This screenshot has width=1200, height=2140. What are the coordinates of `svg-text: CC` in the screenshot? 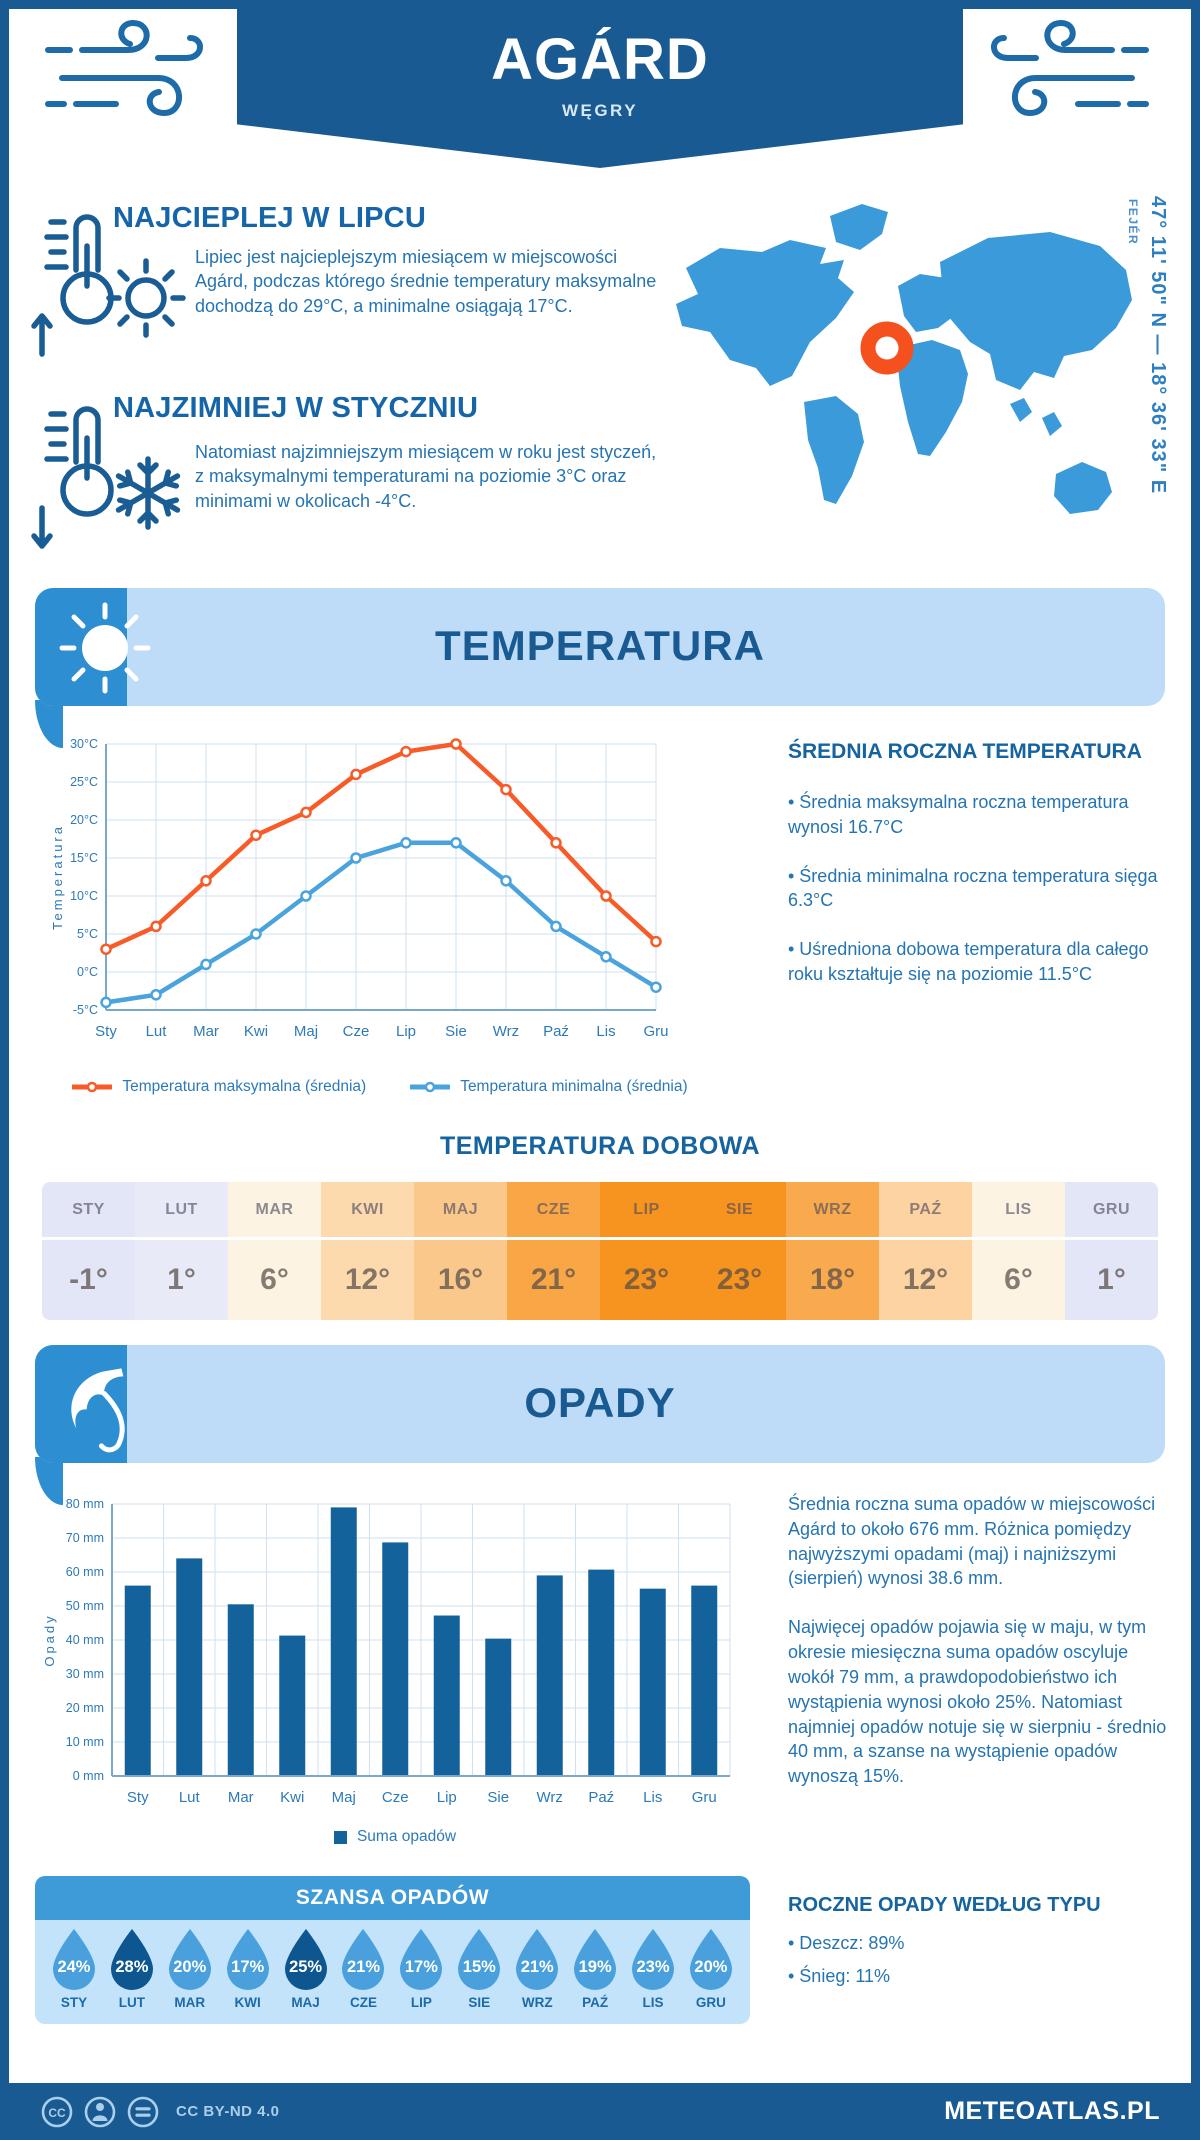 It's located at (57, 2113).